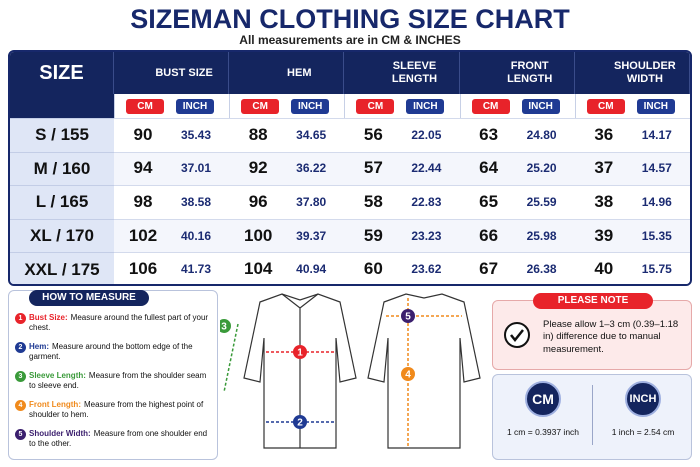 The width and height of the screenshot is (700, 467). I want to click on cm-value: 98, so click(143, 201).